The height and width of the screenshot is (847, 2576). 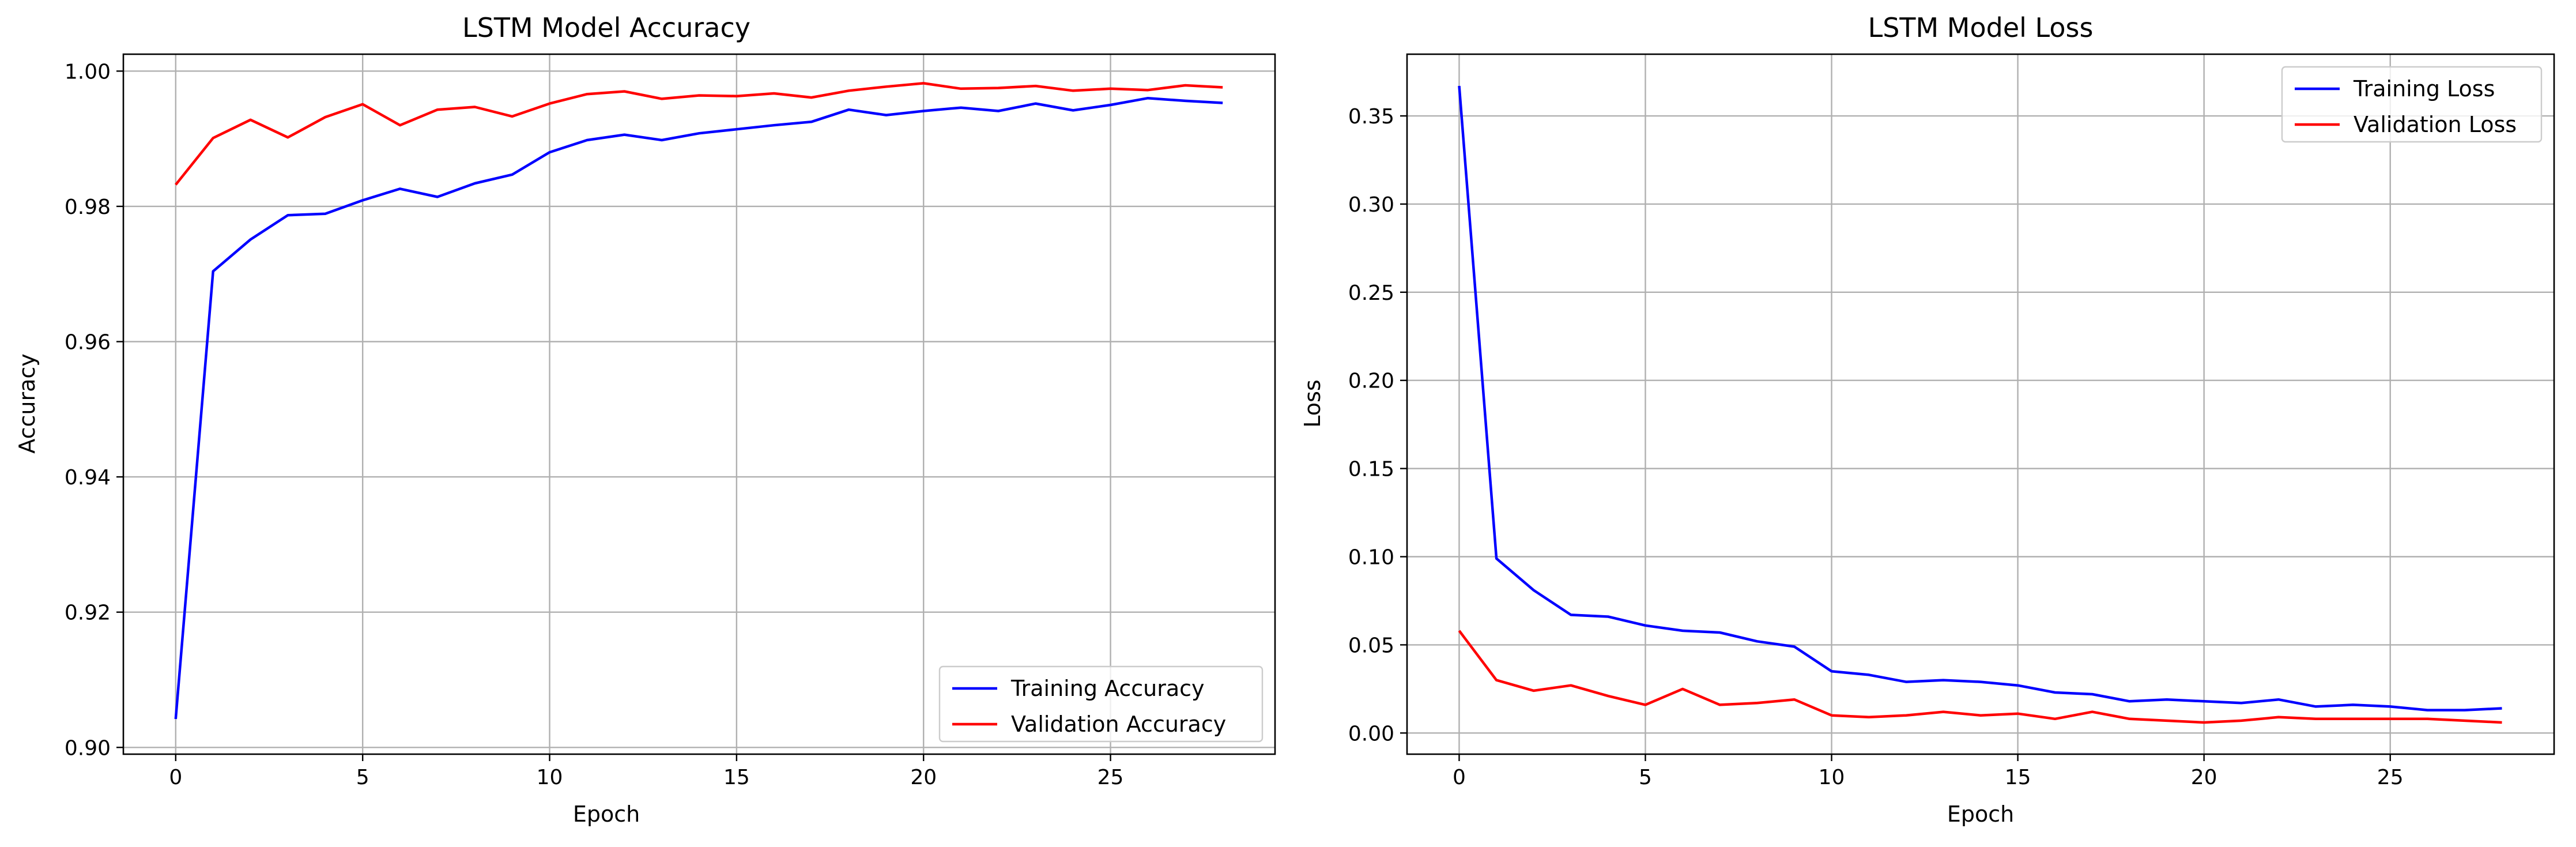 I want to click on y-tick-label: 0.30, so click(x=1371, y=205).